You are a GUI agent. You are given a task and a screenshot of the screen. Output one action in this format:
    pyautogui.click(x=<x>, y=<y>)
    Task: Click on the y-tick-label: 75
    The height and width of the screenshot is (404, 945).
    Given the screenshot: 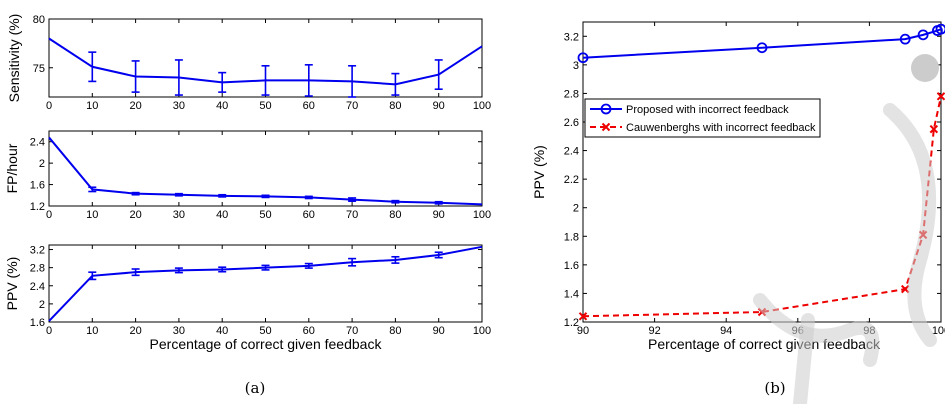 What is the action you would take?
    pyautogui.click(x=39, y=69)
    